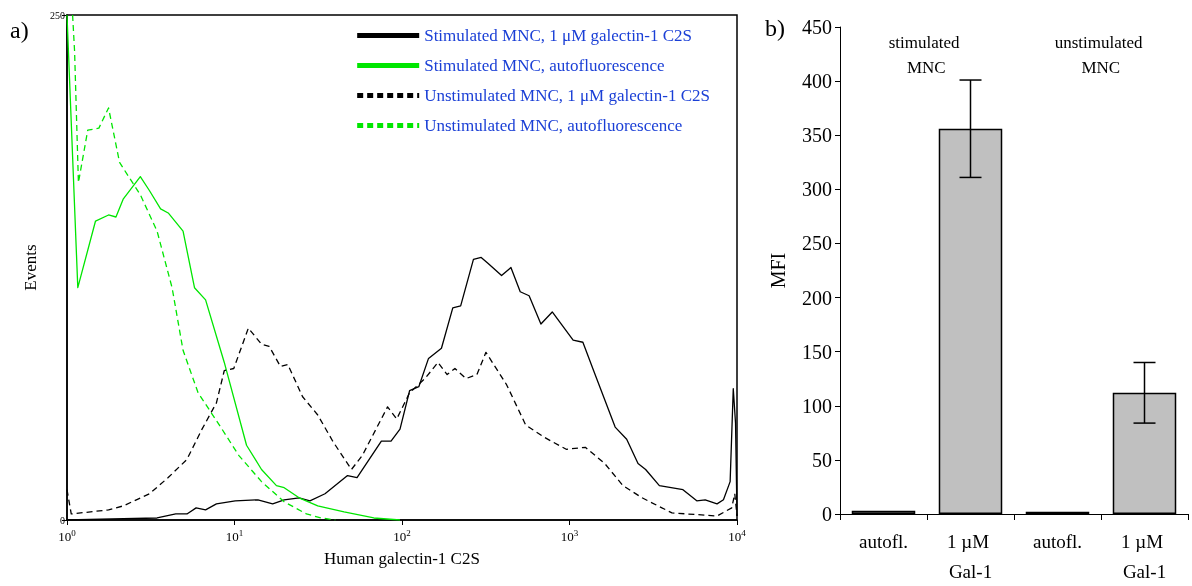  I want to click on annotation: stimulated MNC, so click(926, 55).